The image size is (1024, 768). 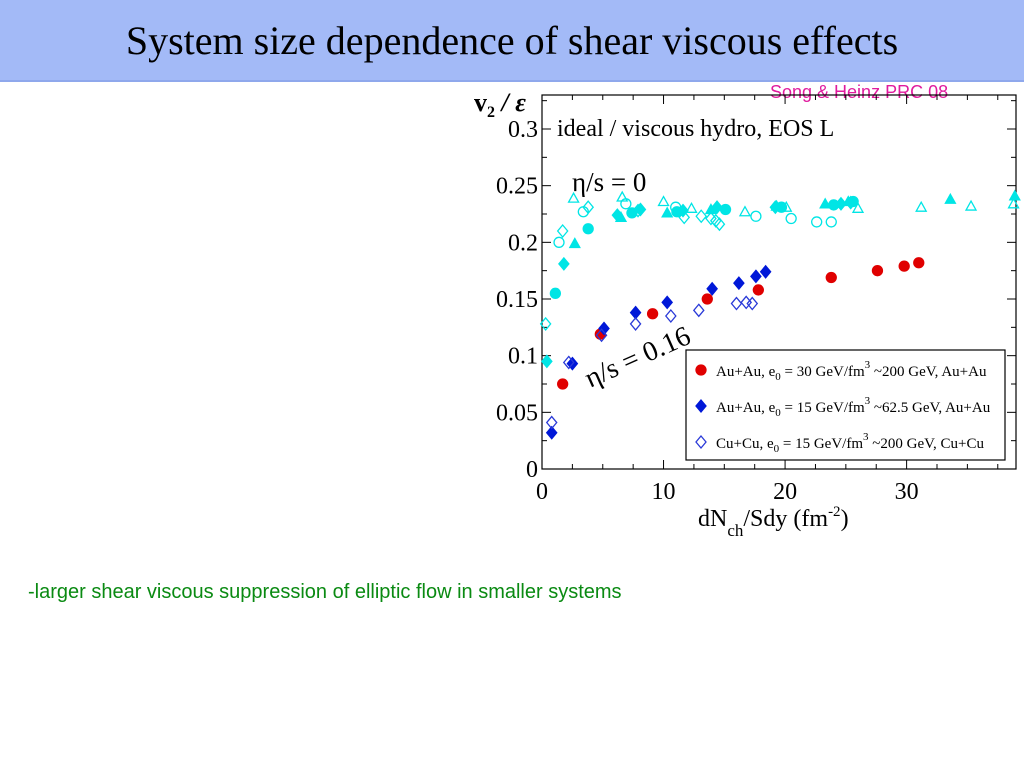 I want to click on y-tick-label: 0, so click(x=532, y=470).